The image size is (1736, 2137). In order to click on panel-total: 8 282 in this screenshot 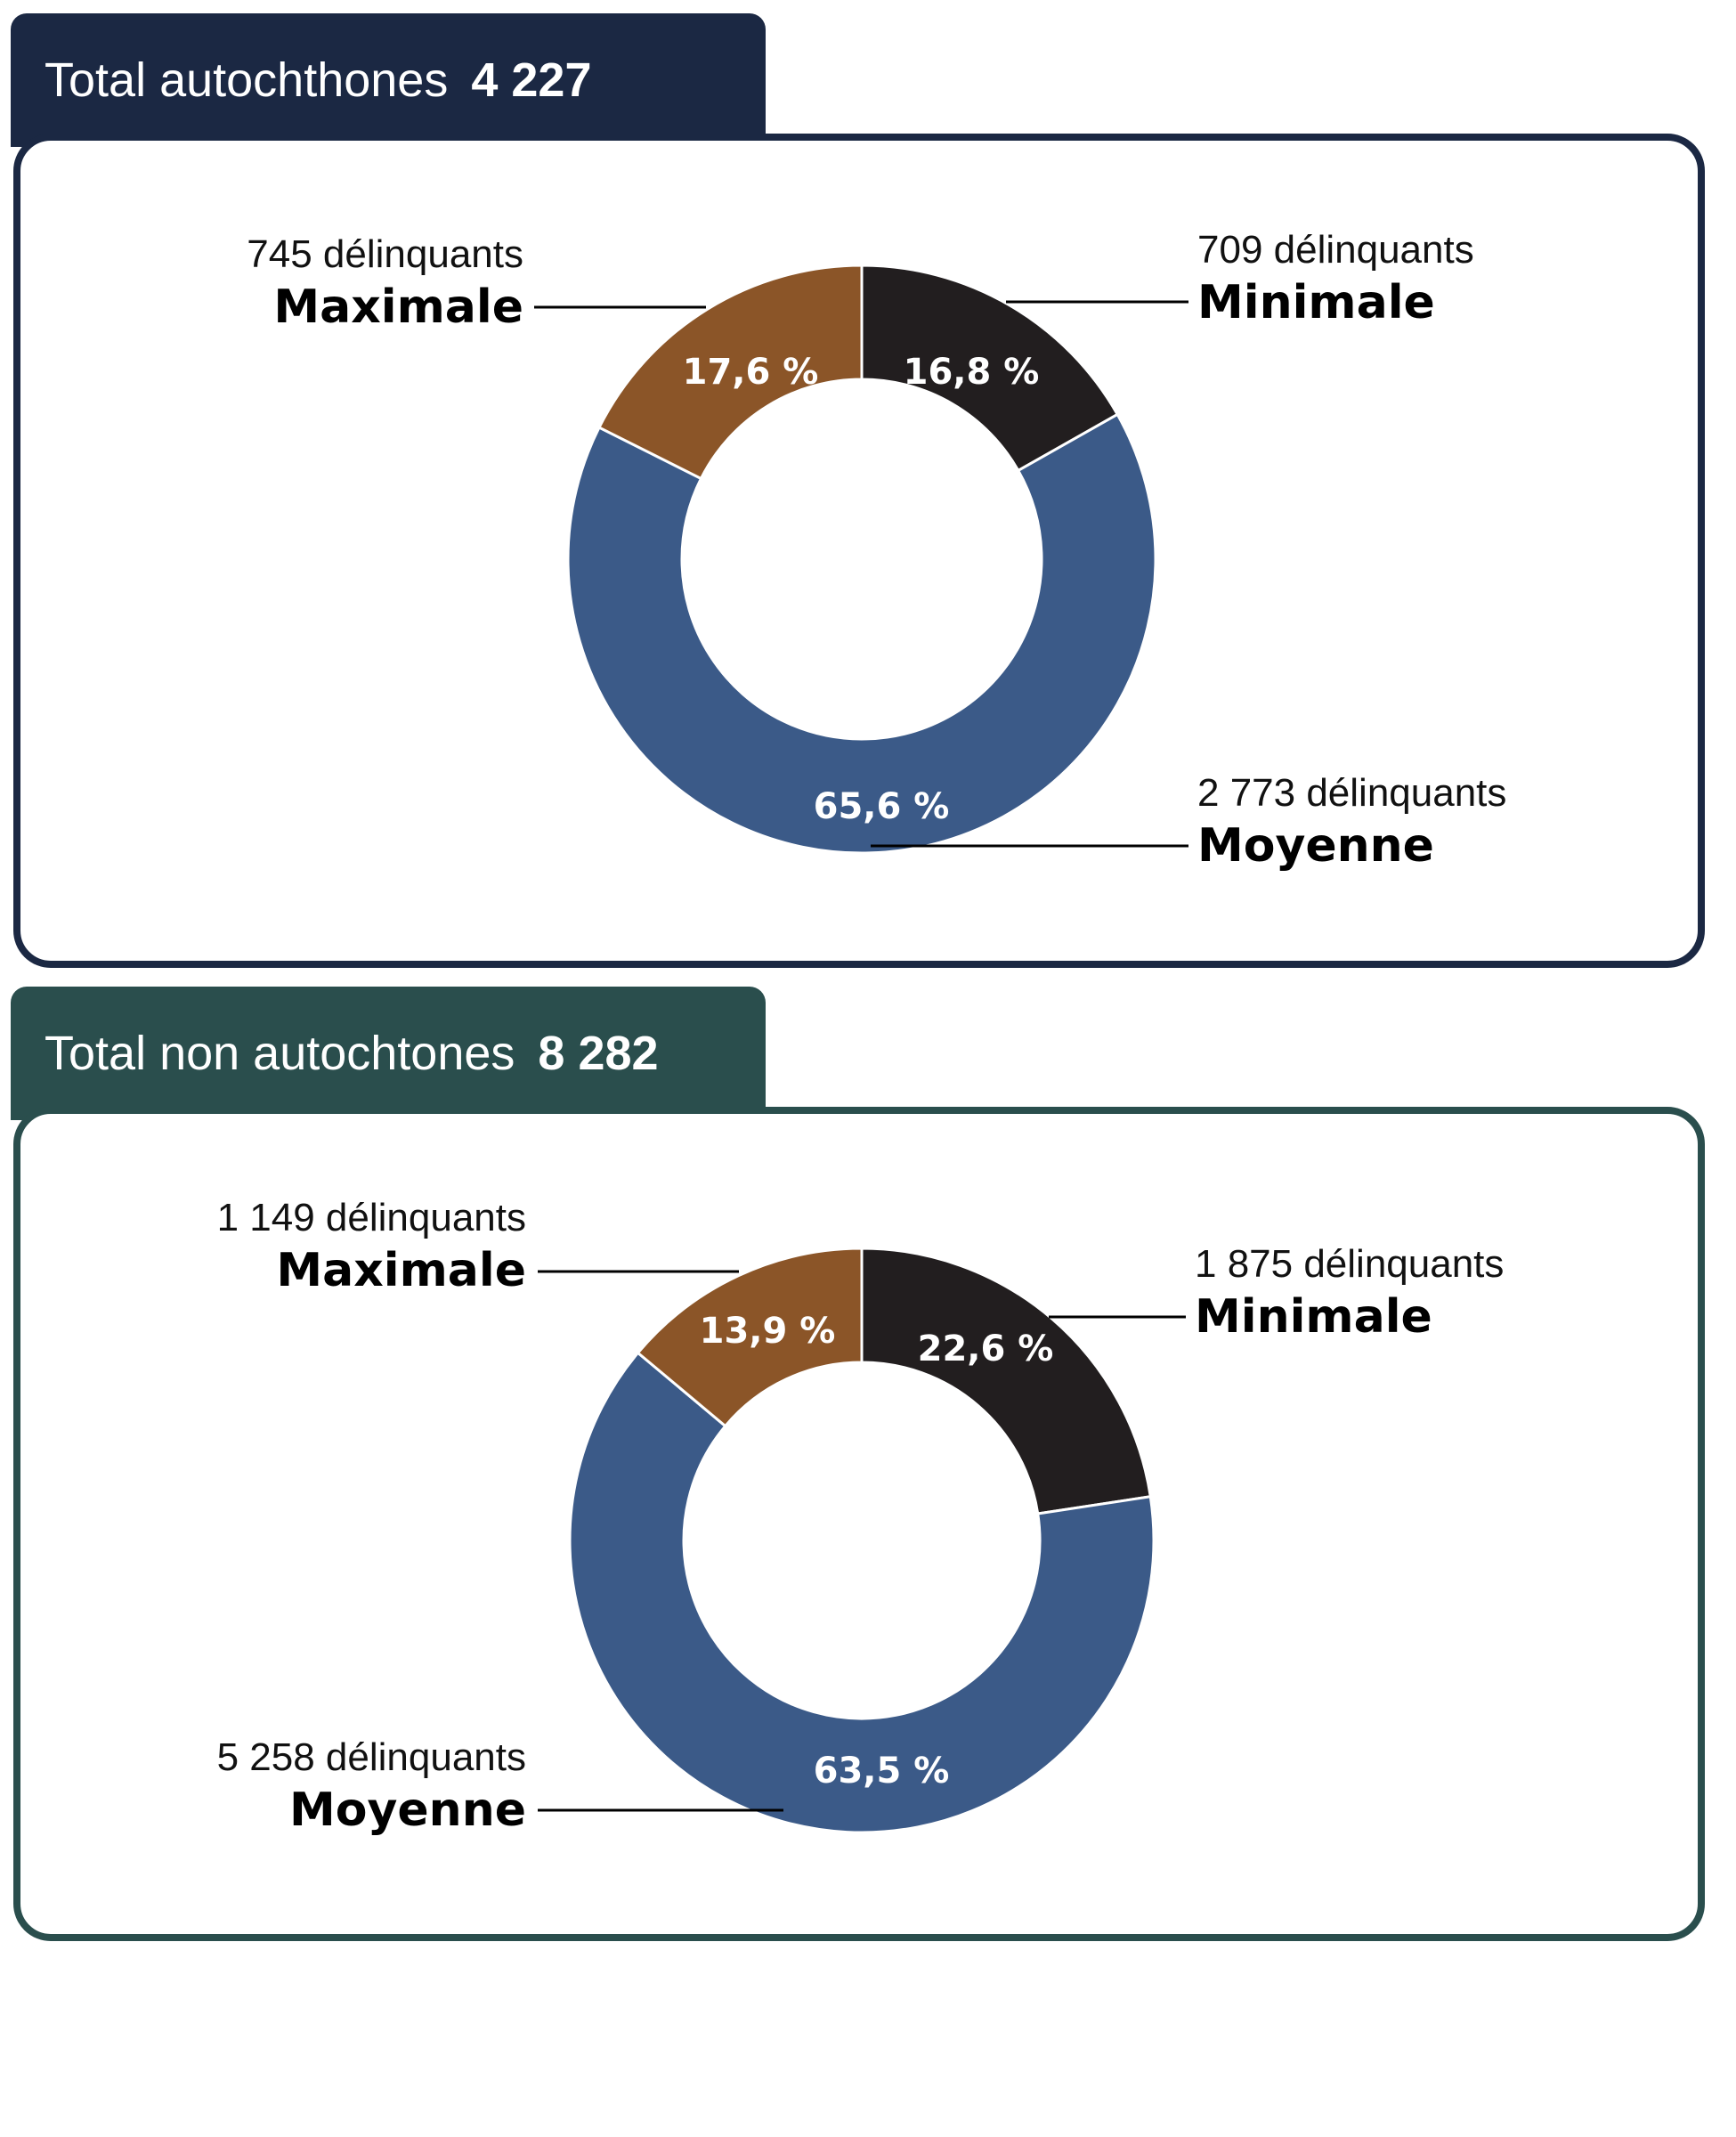, I will do `click(598, 1053)`.